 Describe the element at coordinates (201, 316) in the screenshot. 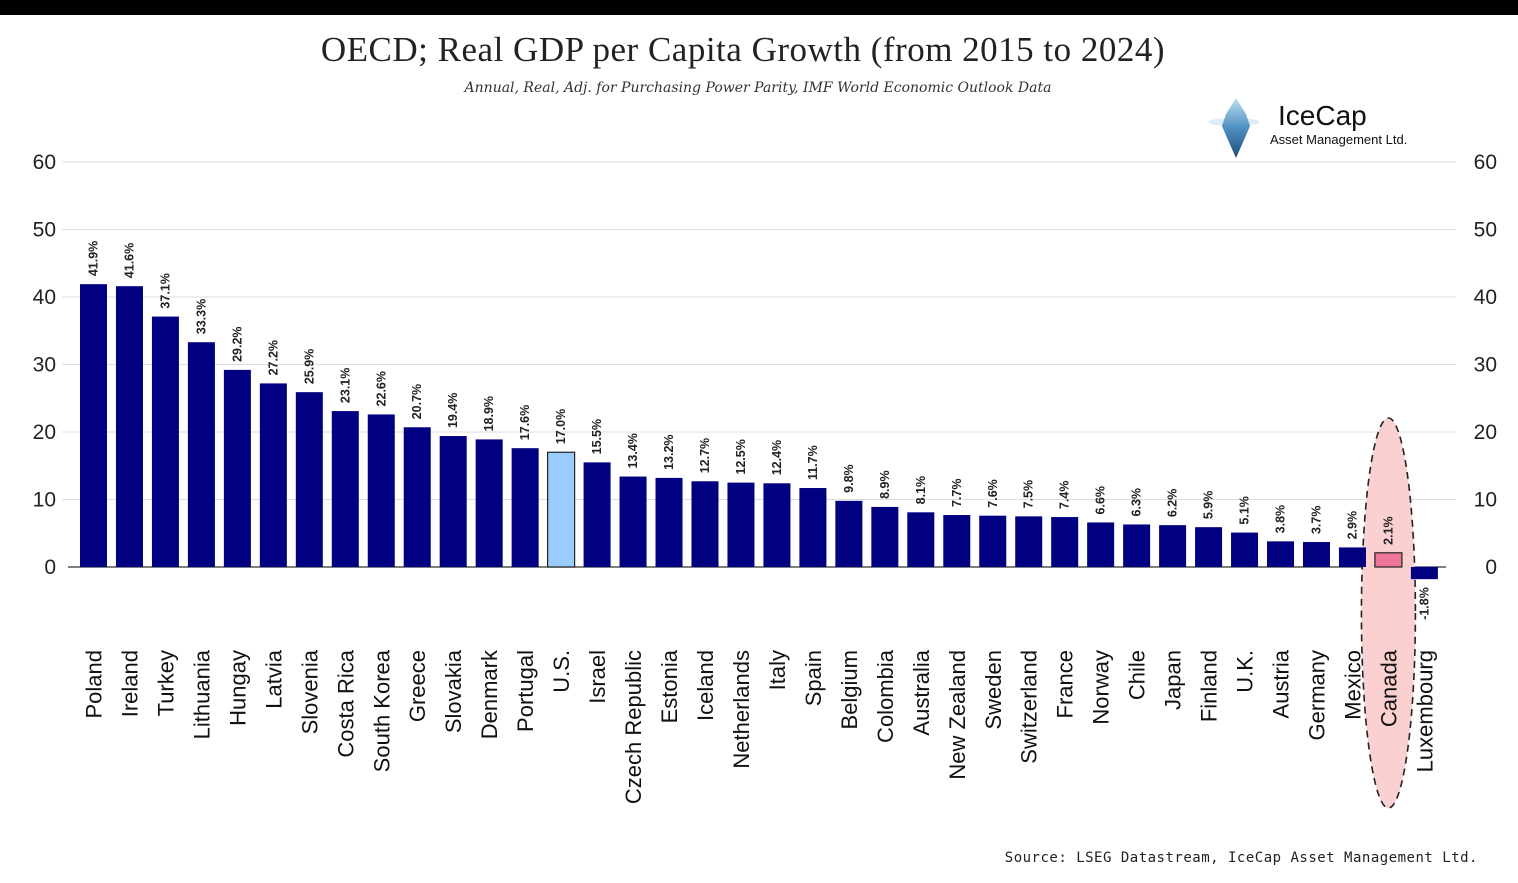

I see `value-label-lithuania: 33.3%` at that location.